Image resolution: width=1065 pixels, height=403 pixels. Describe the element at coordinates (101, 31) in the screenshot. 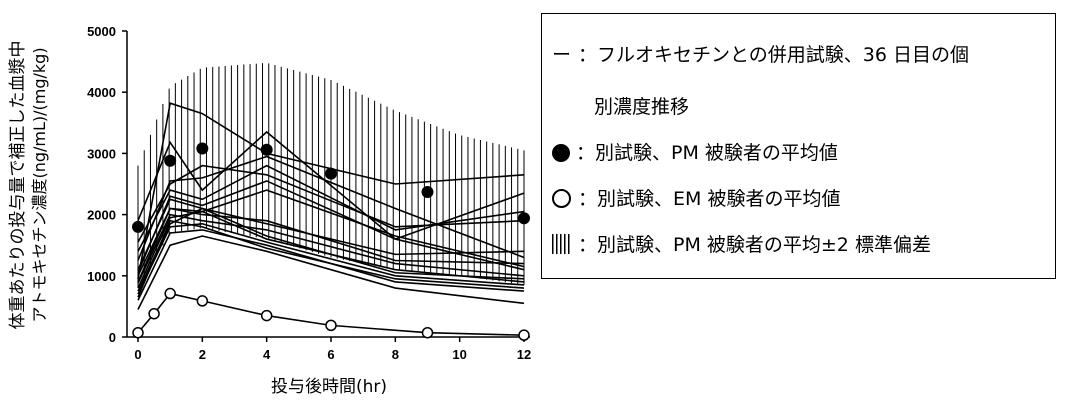

I see `y-tick-label: 5000` at that location.